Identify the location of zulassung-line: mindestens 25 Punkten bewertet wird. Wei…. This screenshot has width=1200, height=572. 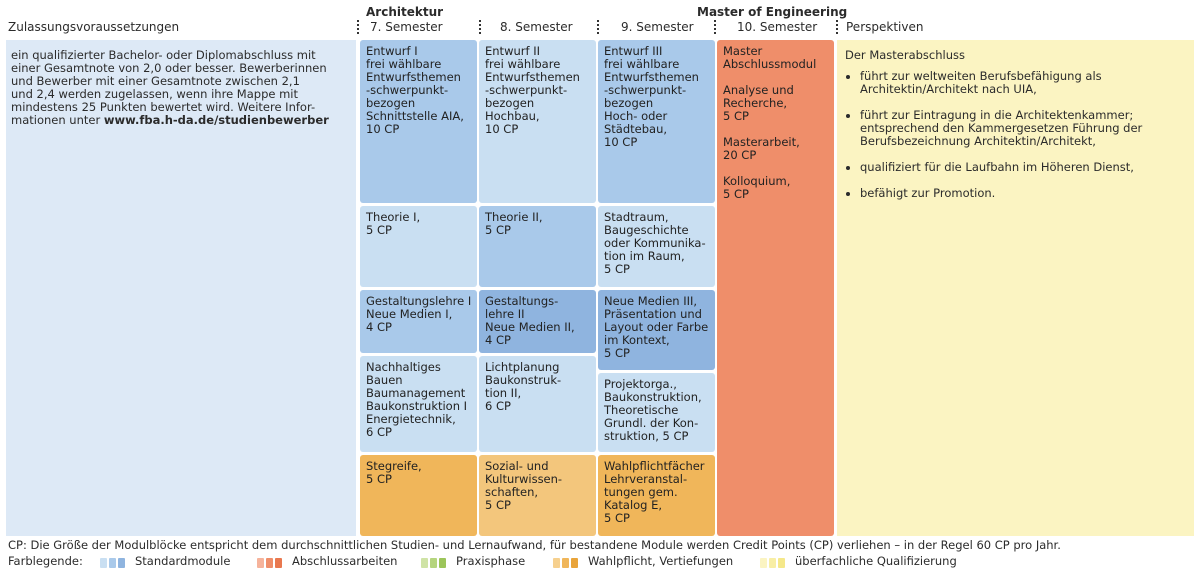
(163, 107).